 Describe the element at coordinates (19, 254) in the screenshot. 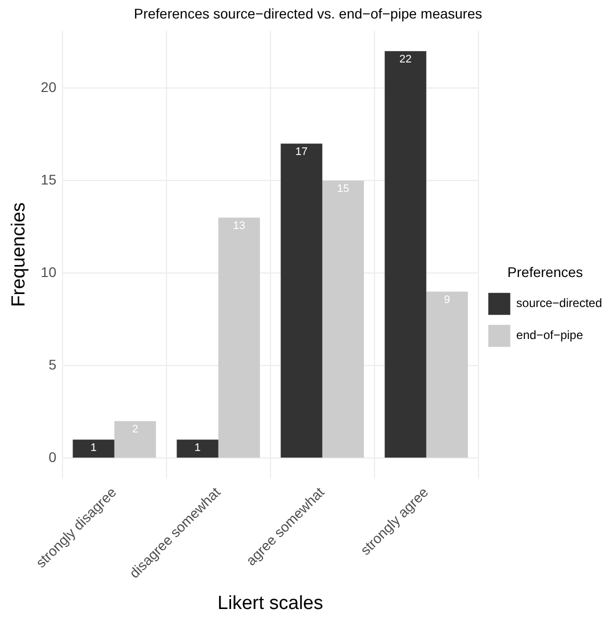

I see `y-axis-title: Frequencies` at that location.